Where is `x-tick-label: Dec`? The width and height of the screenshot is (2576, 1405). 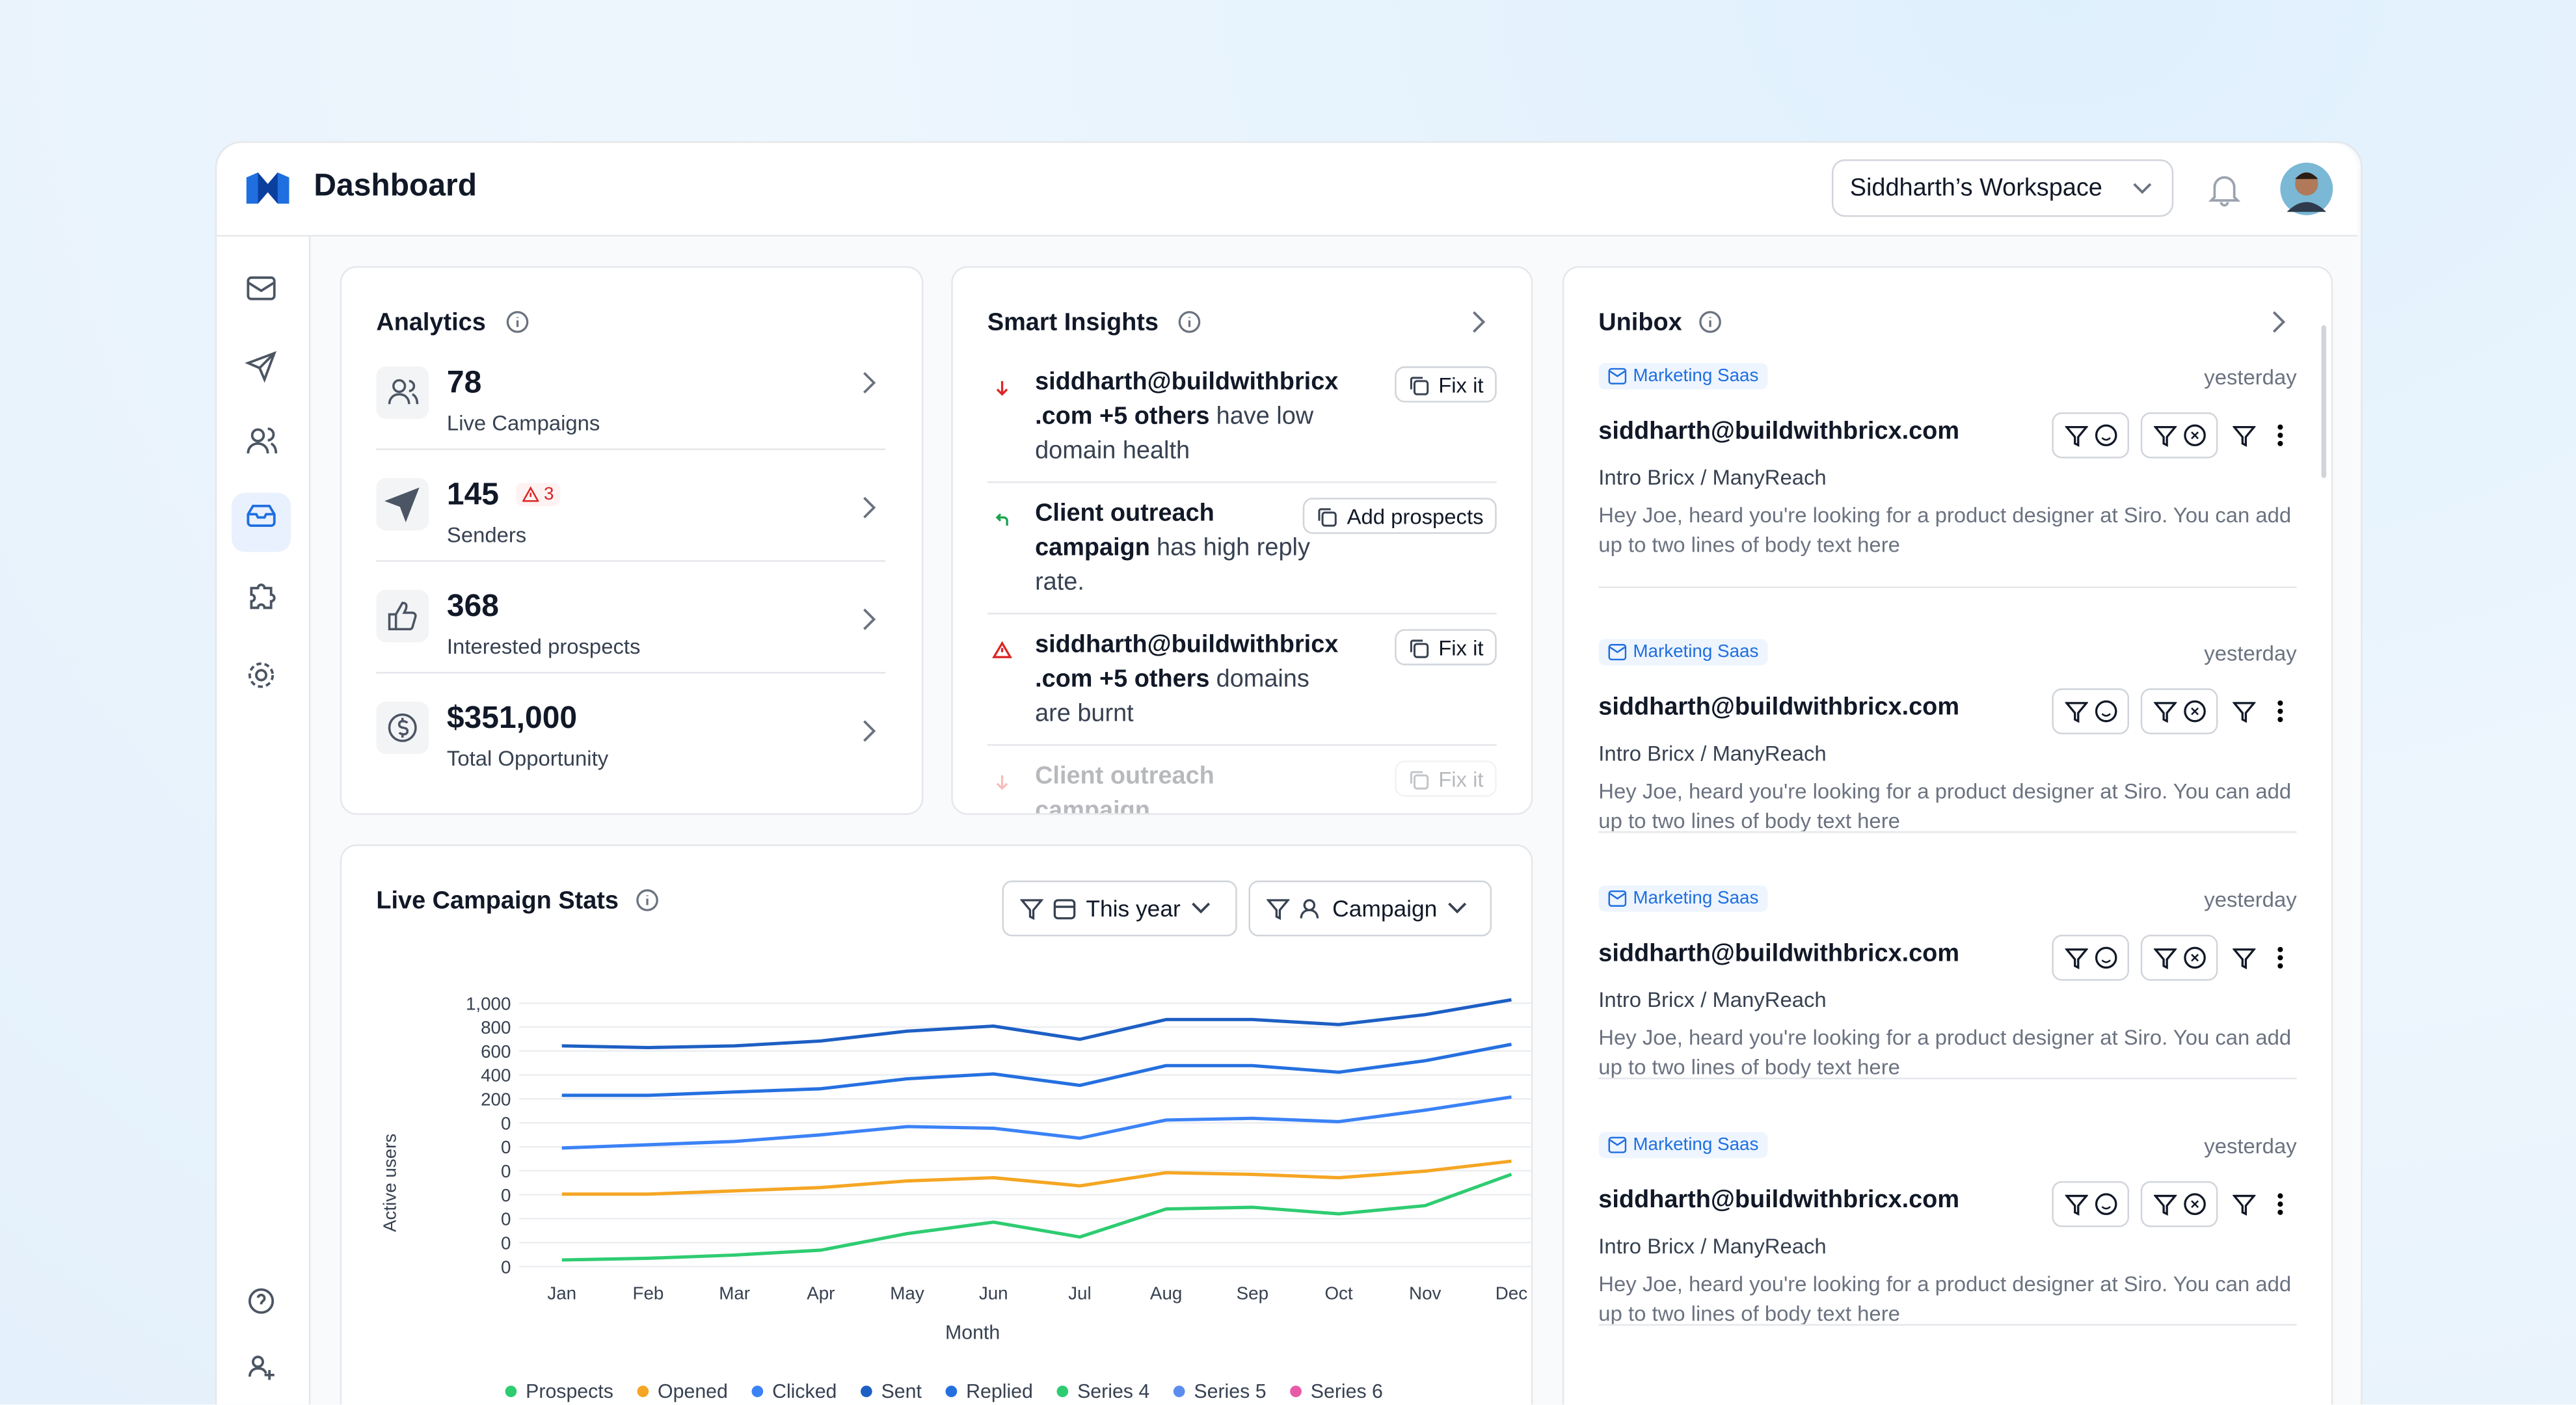 x-tick-label: Dec is located at coordinates (1512, 1293).